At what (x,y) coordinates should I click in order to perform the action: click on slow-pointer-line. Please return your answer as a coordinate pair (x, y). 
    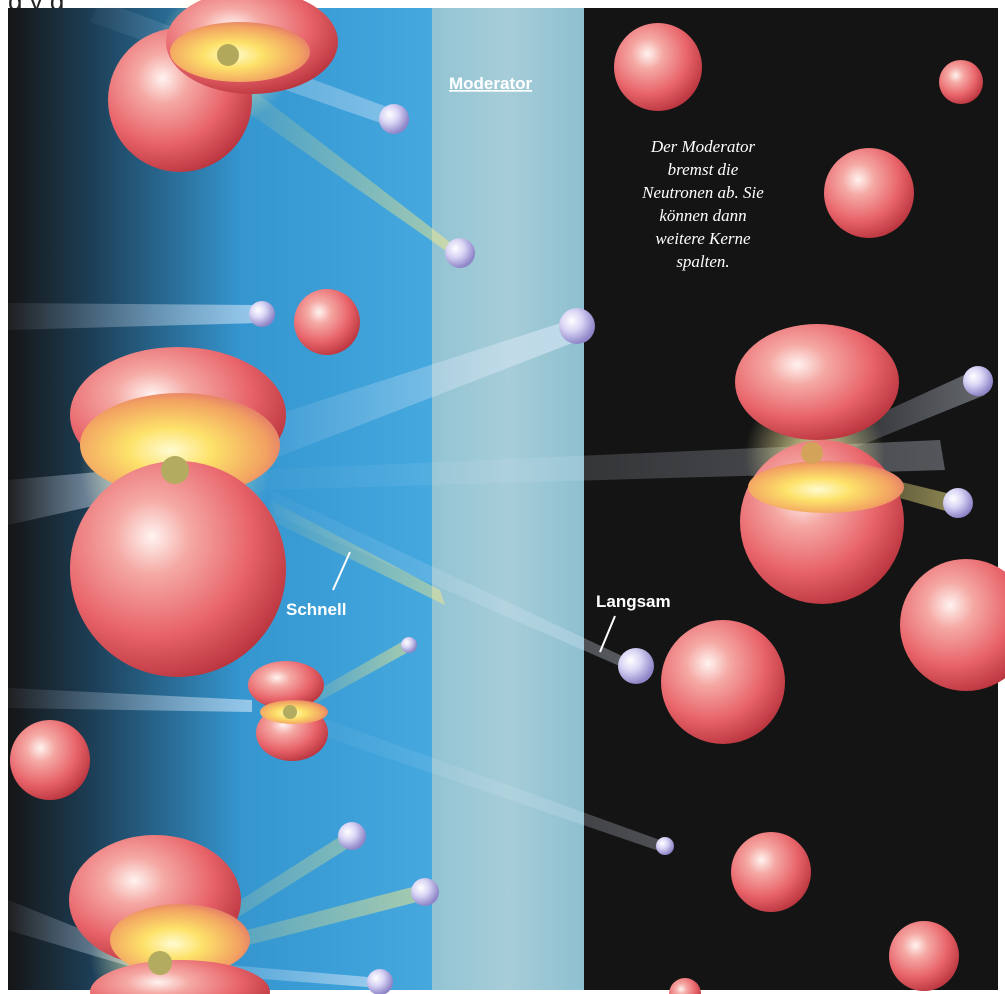
    Looking at the image, I should click on (607, 634).